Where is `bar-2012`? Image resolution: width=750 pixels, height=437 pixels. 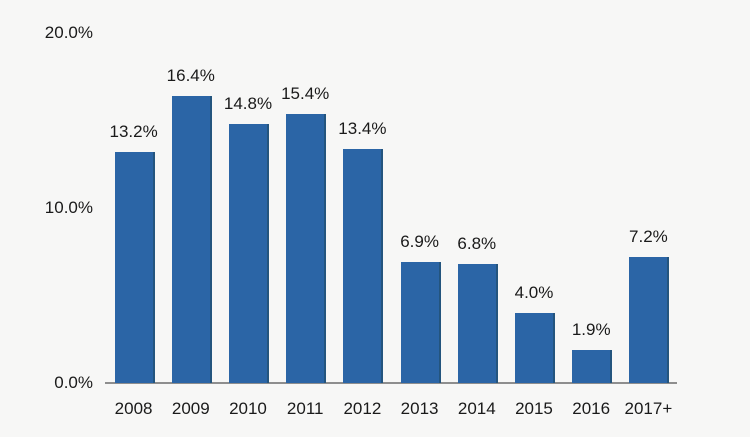 bar-2012 is located at coordinates (363, 265).